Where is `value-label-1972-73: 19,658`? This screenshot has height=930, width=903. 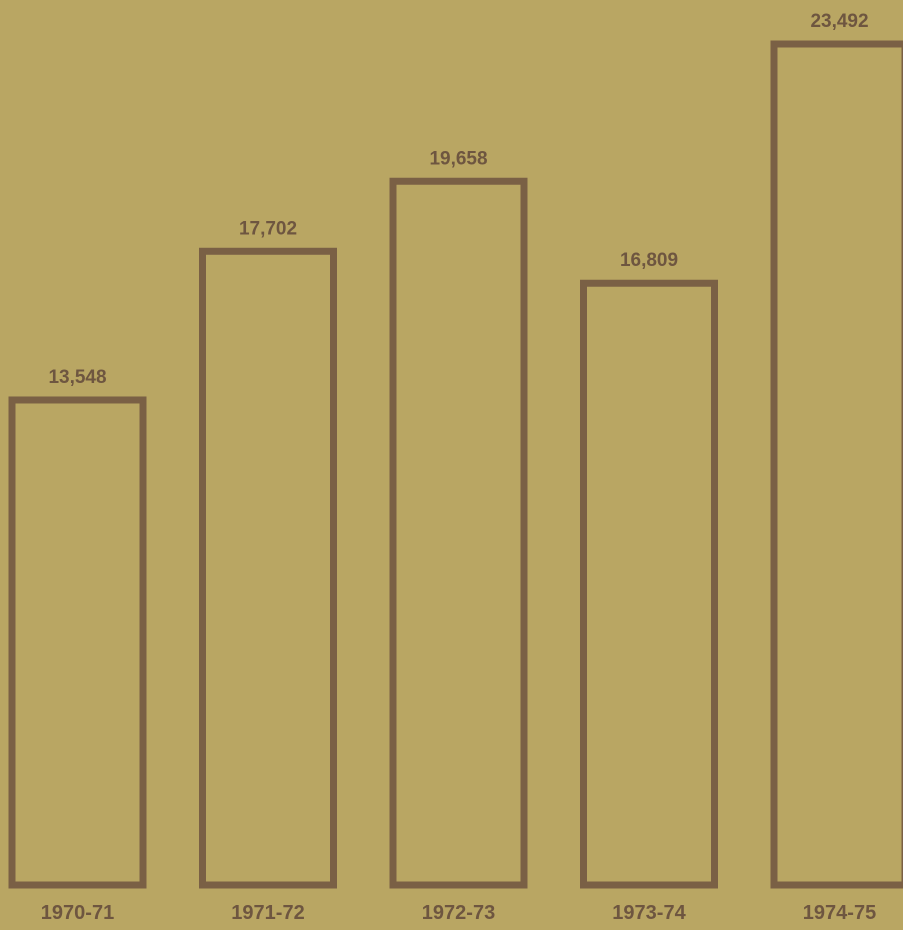
value-label-1972-73: 19,658 is located at coordinates (458, 158).